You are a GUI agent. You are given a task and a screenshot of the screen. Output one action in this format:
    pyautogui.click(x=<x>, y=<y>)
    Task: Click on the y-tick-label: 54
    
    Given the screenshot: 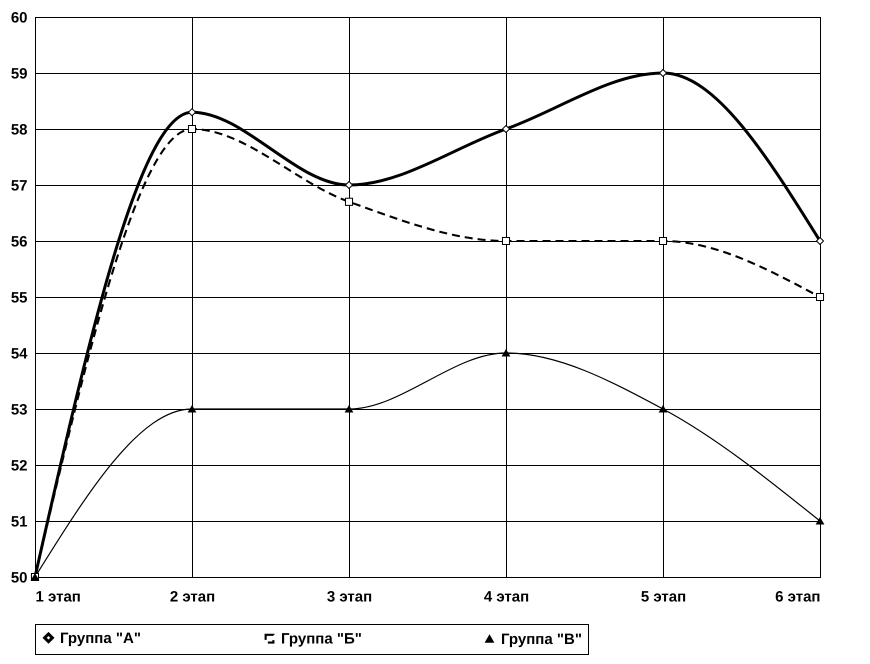 What is the action you would take?
    pyautogui.click(x=19, y=354)
    